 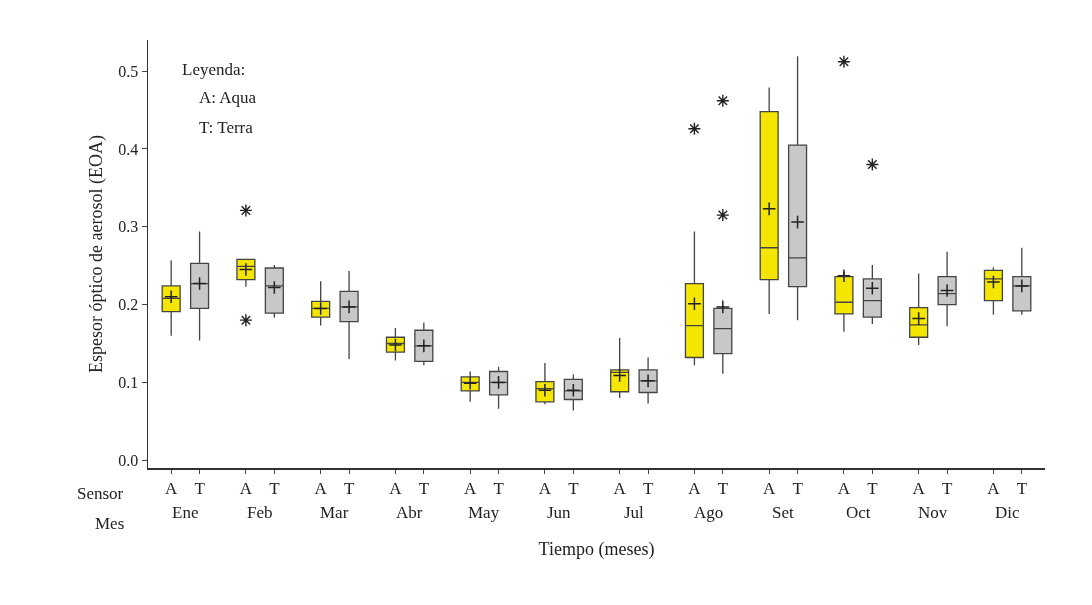 I want to click on y-tick-label: 0.4, so click(x=128, y=149).